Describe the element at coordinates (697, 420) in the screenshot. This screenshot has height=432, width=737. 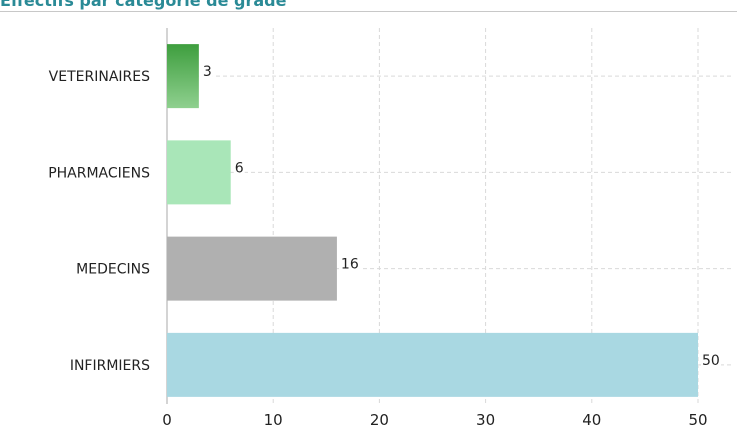
I see `x-tick-label: 50` at that location.